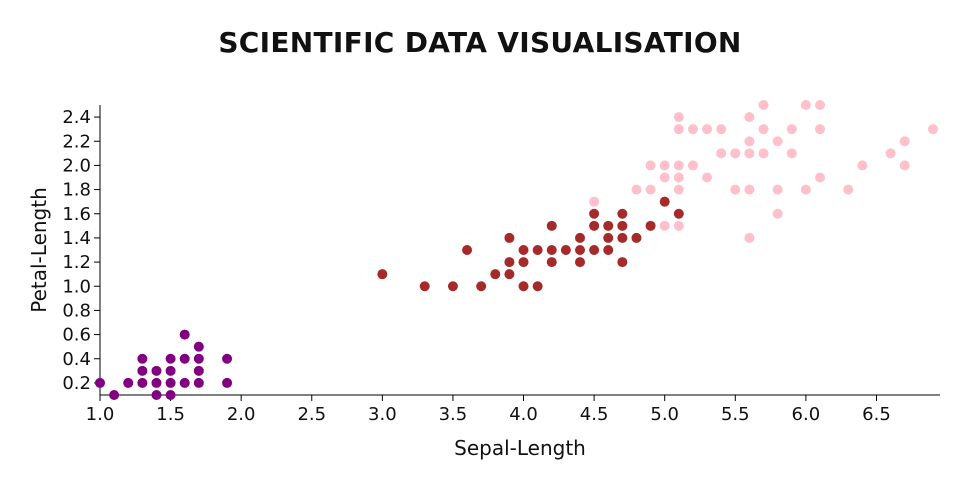 Image resolution: width=960 pixels, height=500 pixels. I want to click on y-tick-label: 1.8, so click(76, 190).